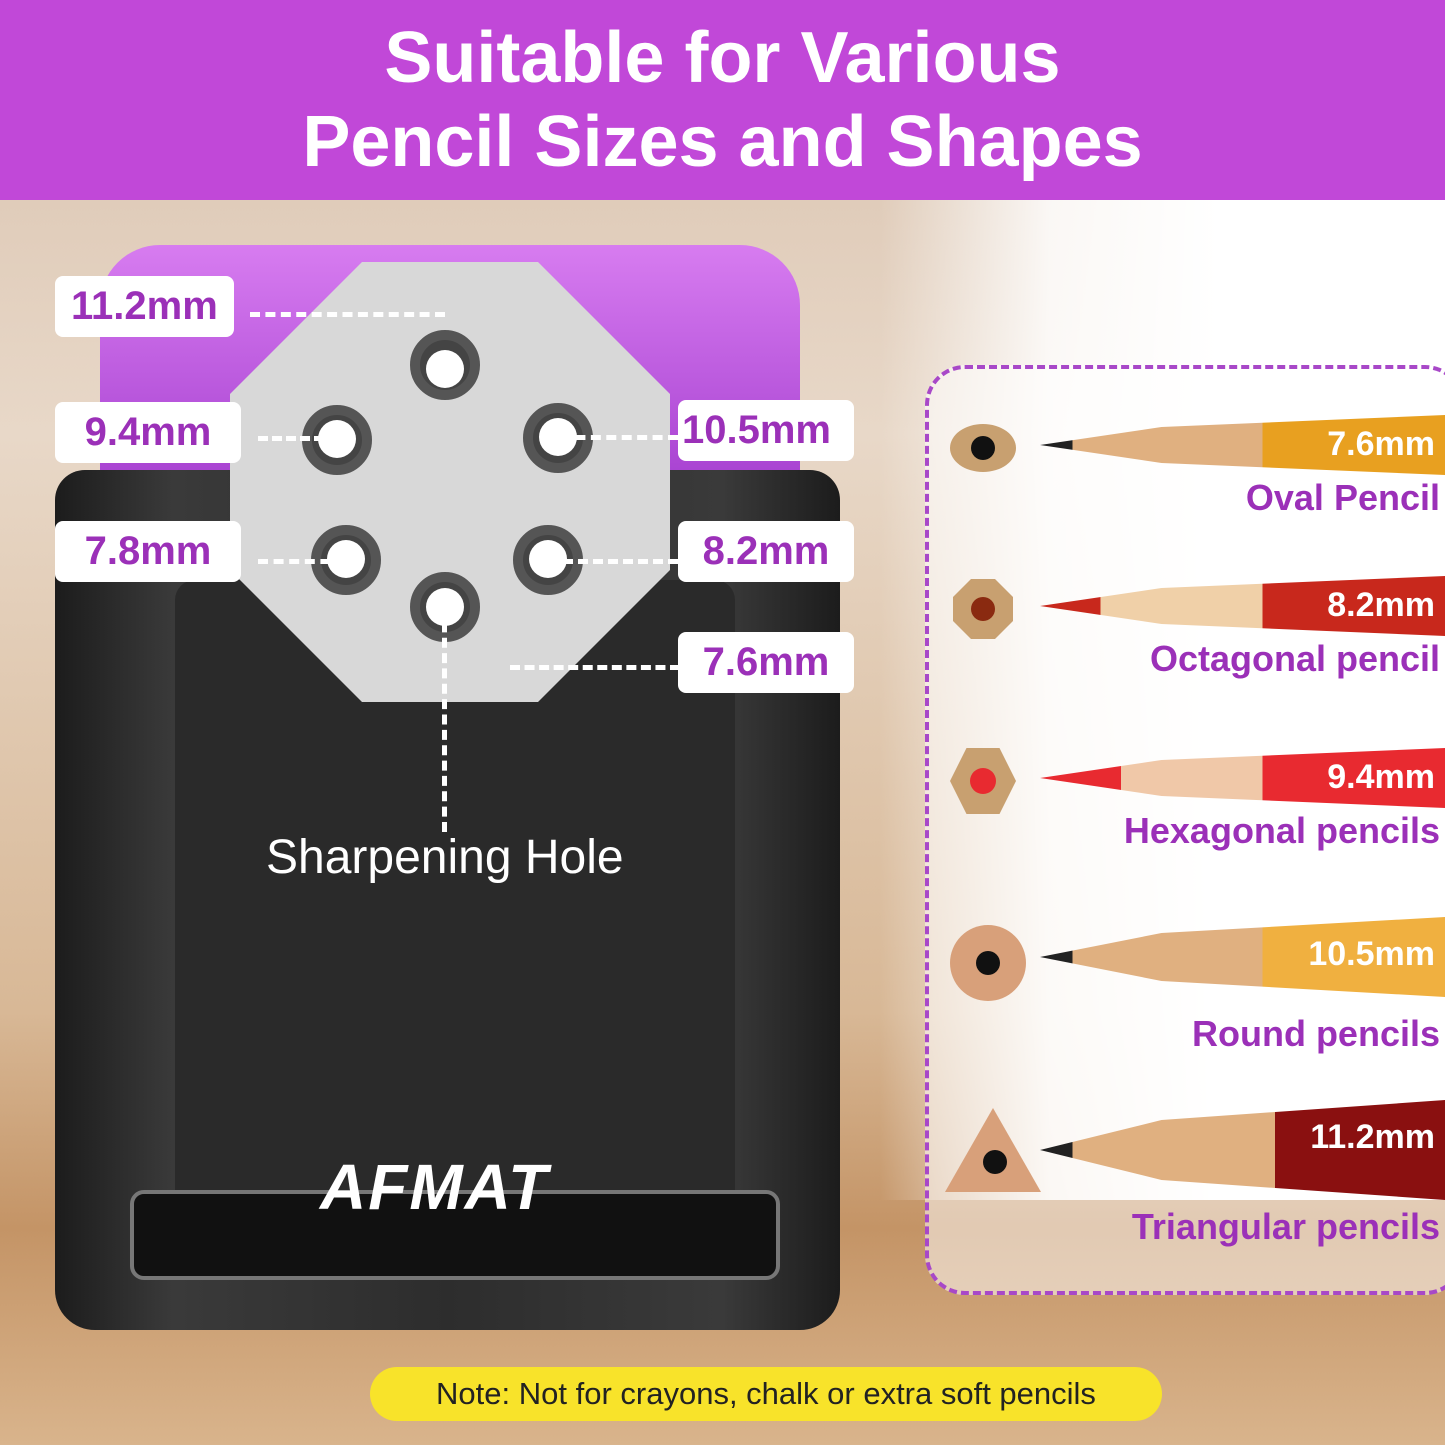 The image size is (1445, 1445). What do you see at coordinates (1281, 830) in the screenshot?
I see `pencil-name: Hexagonal pencils` at bounding box center [1281, 830].